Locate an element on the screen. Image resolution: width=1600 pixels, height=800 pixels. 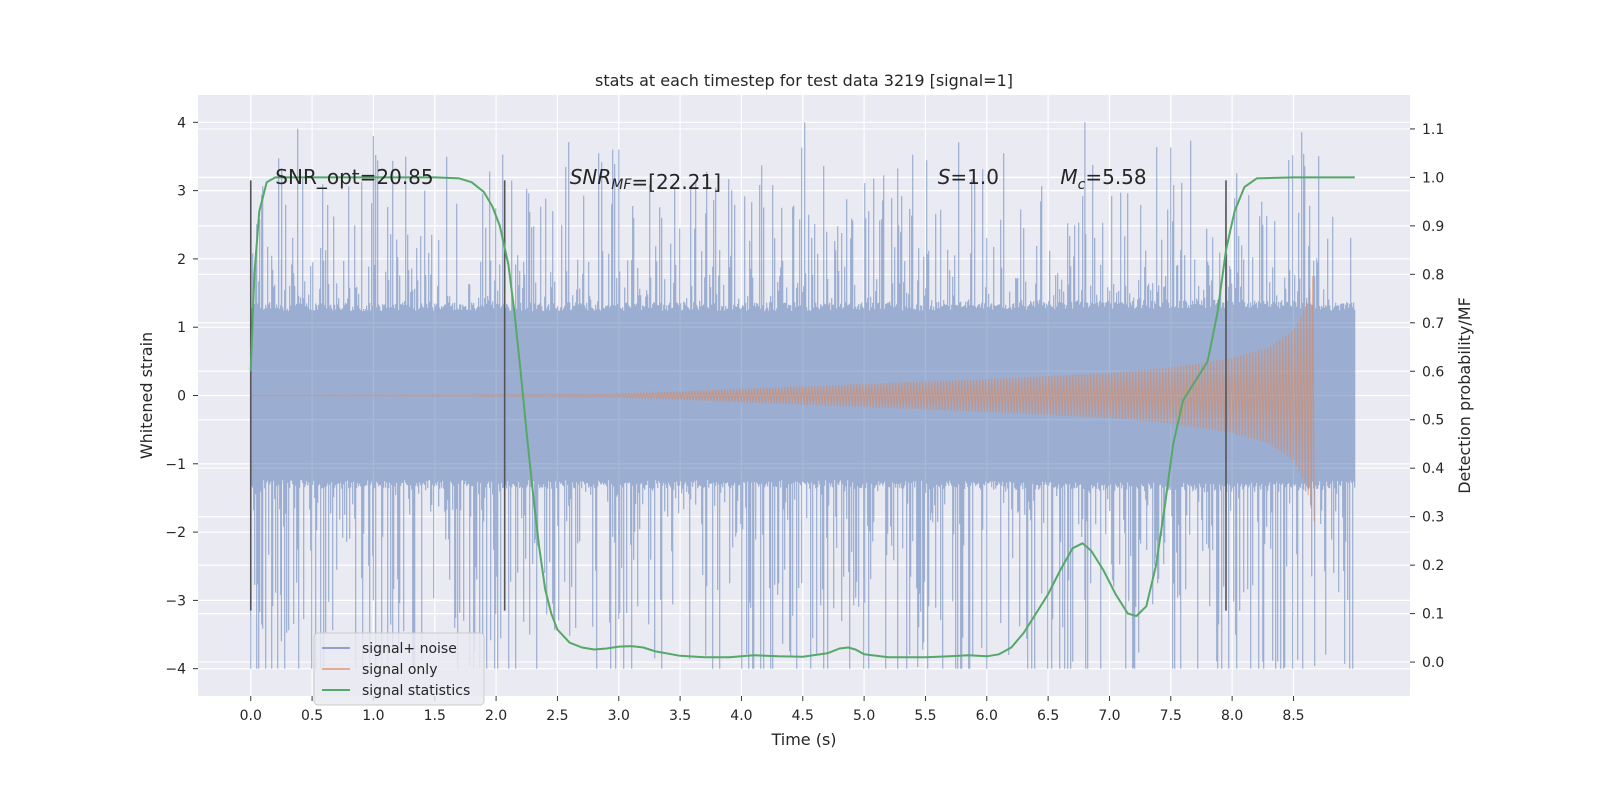
y2-tick-label: 0.2 is located at coordinates (1433, 566).